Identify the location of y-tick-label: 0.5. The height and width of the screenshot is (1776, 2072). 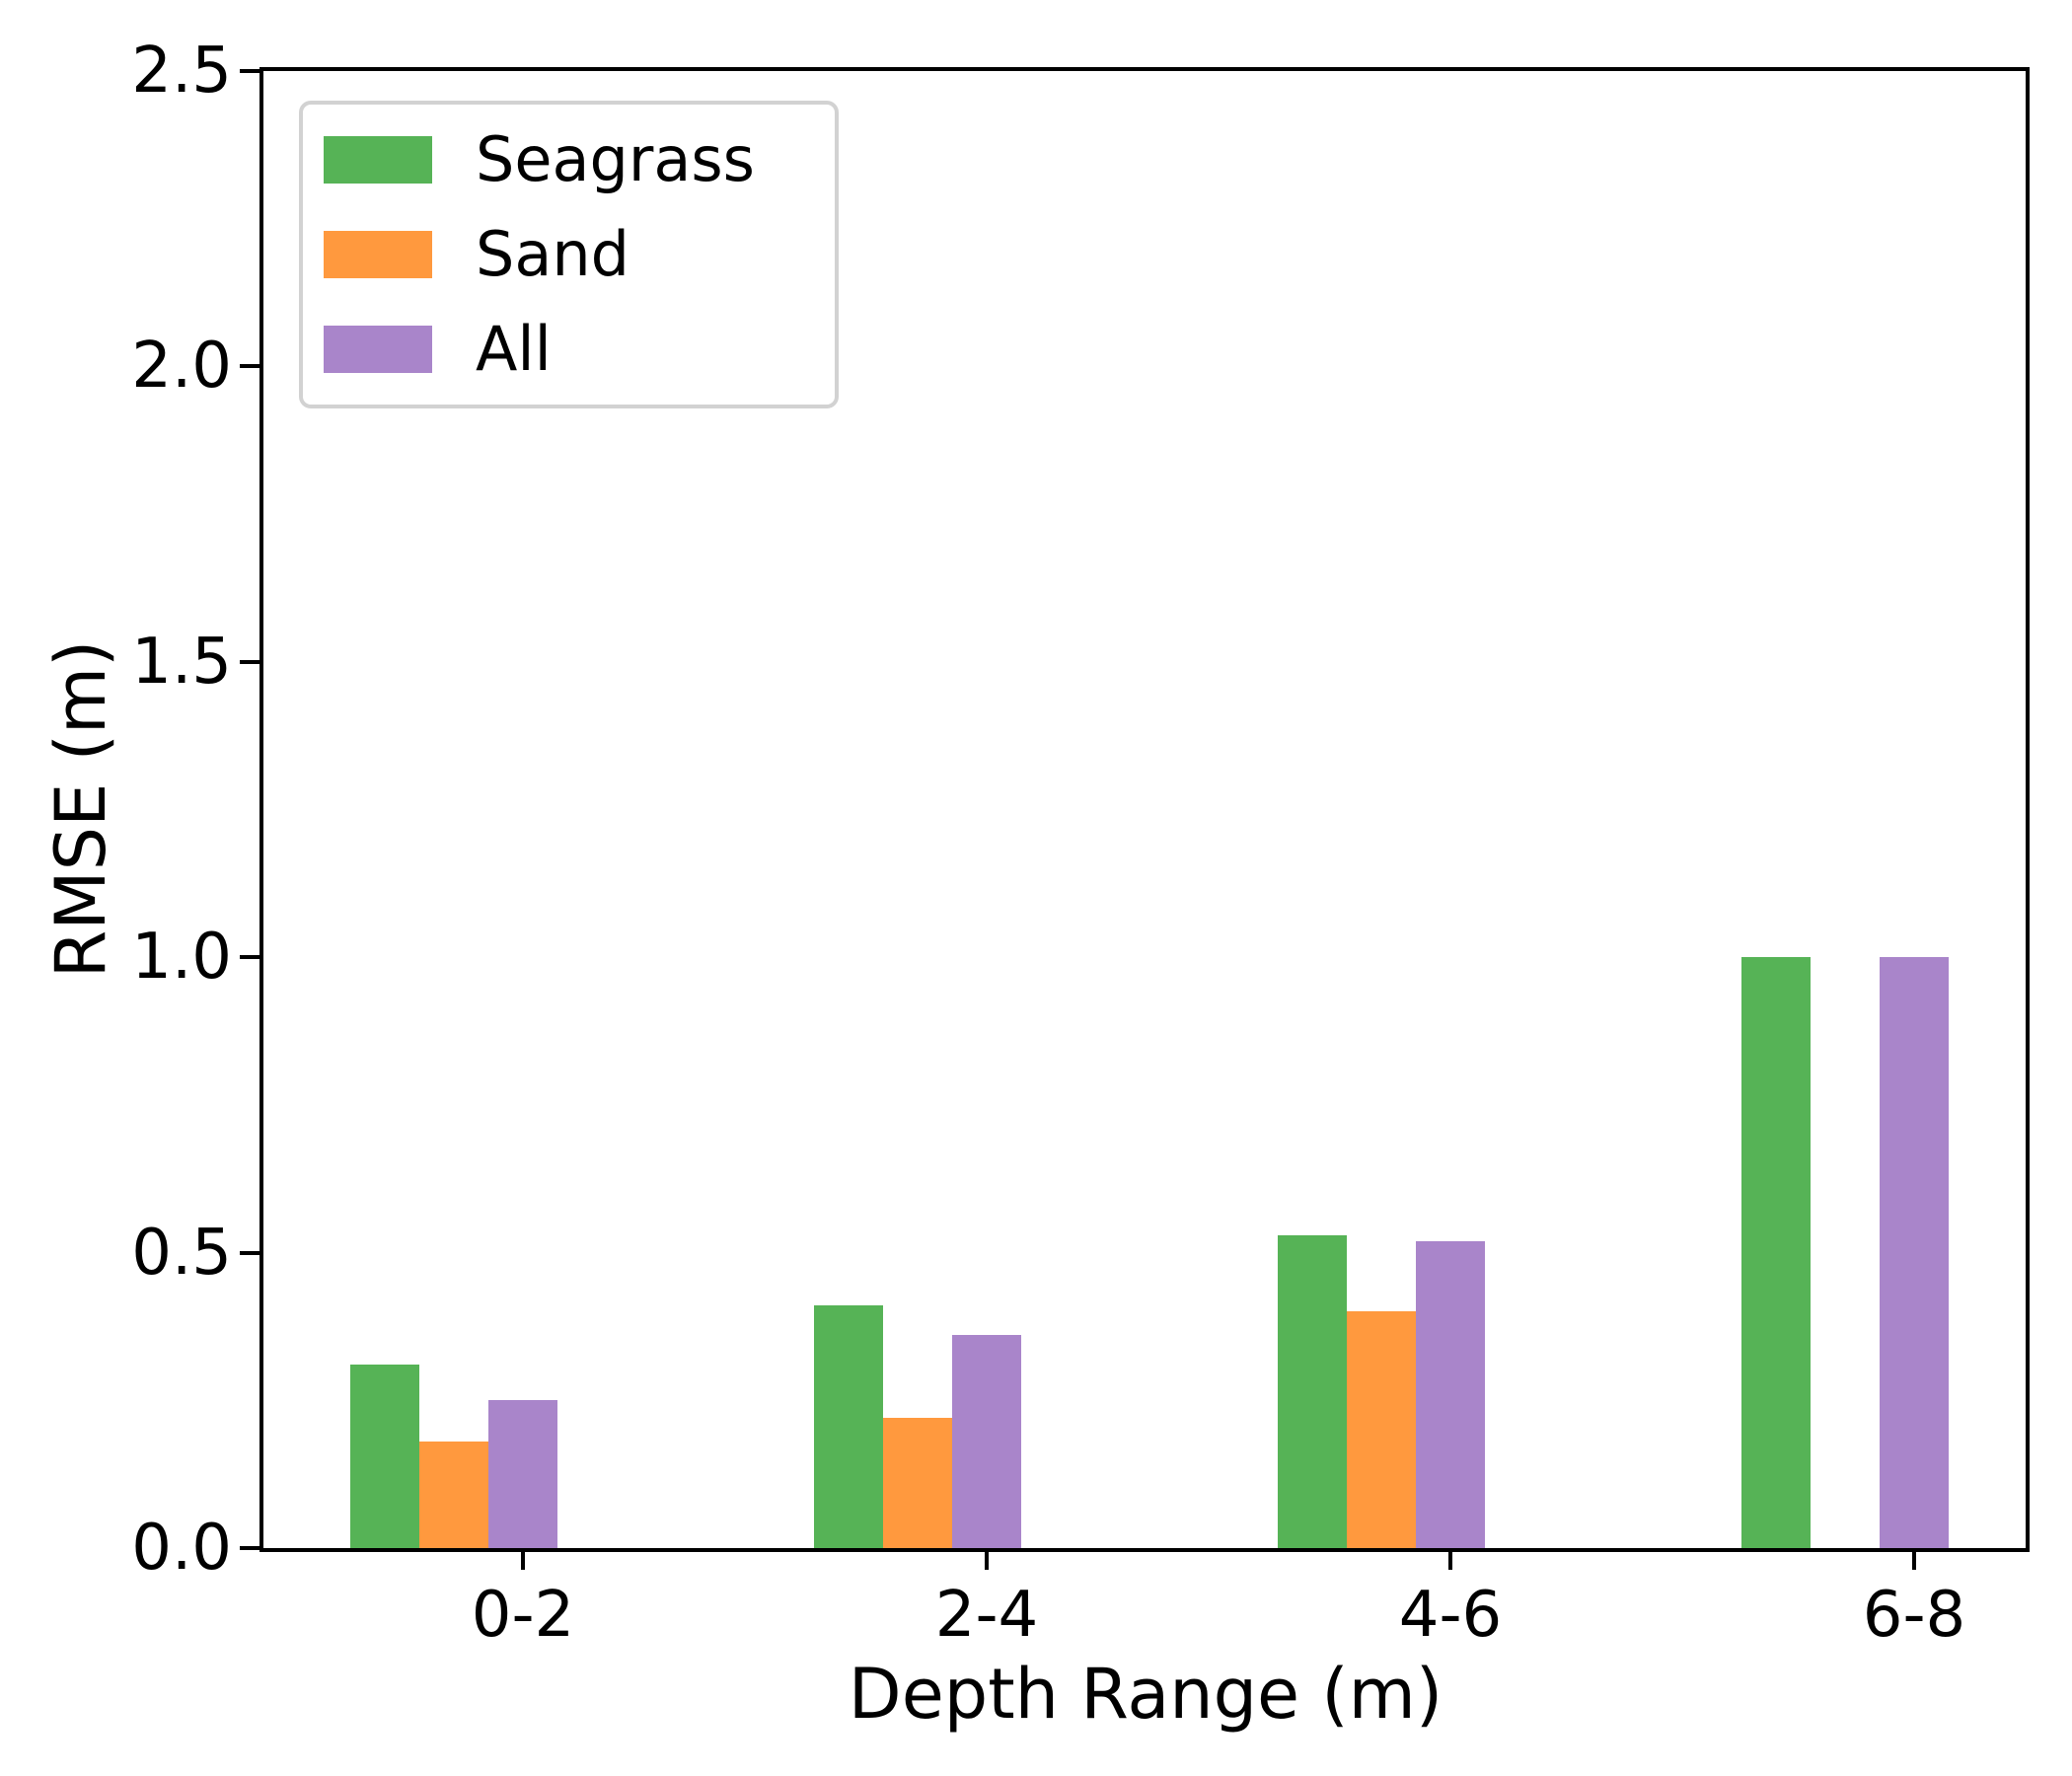
(181, 1253).